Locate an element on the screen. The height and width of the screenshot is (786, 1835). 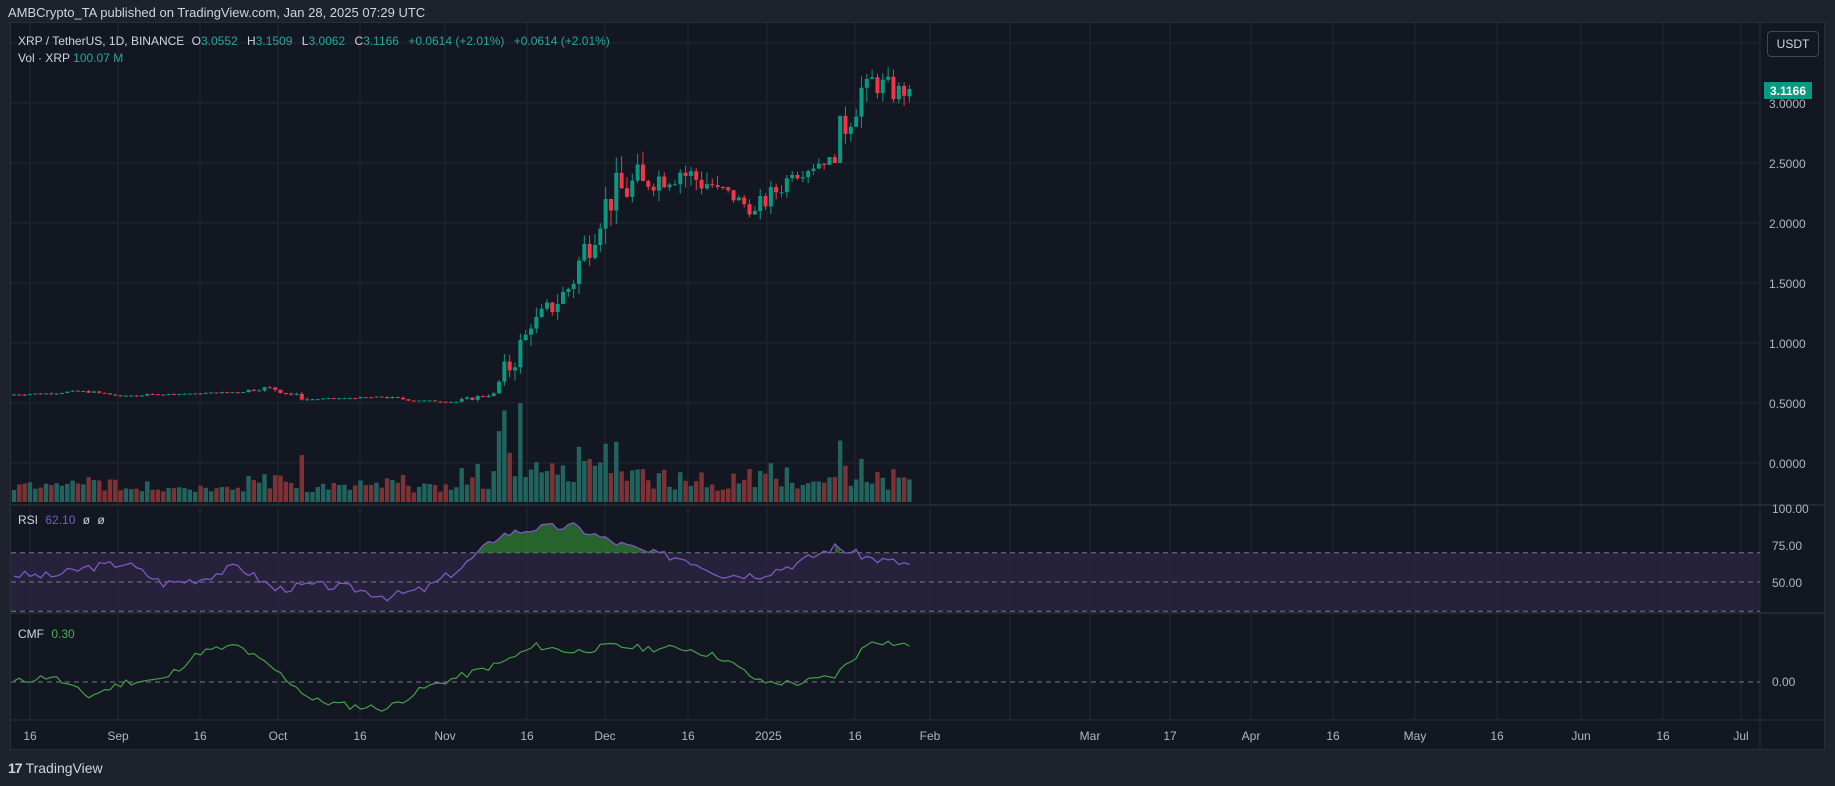
change-value: +0.0614 (+2.01%) is located at coordinates (456, 41).